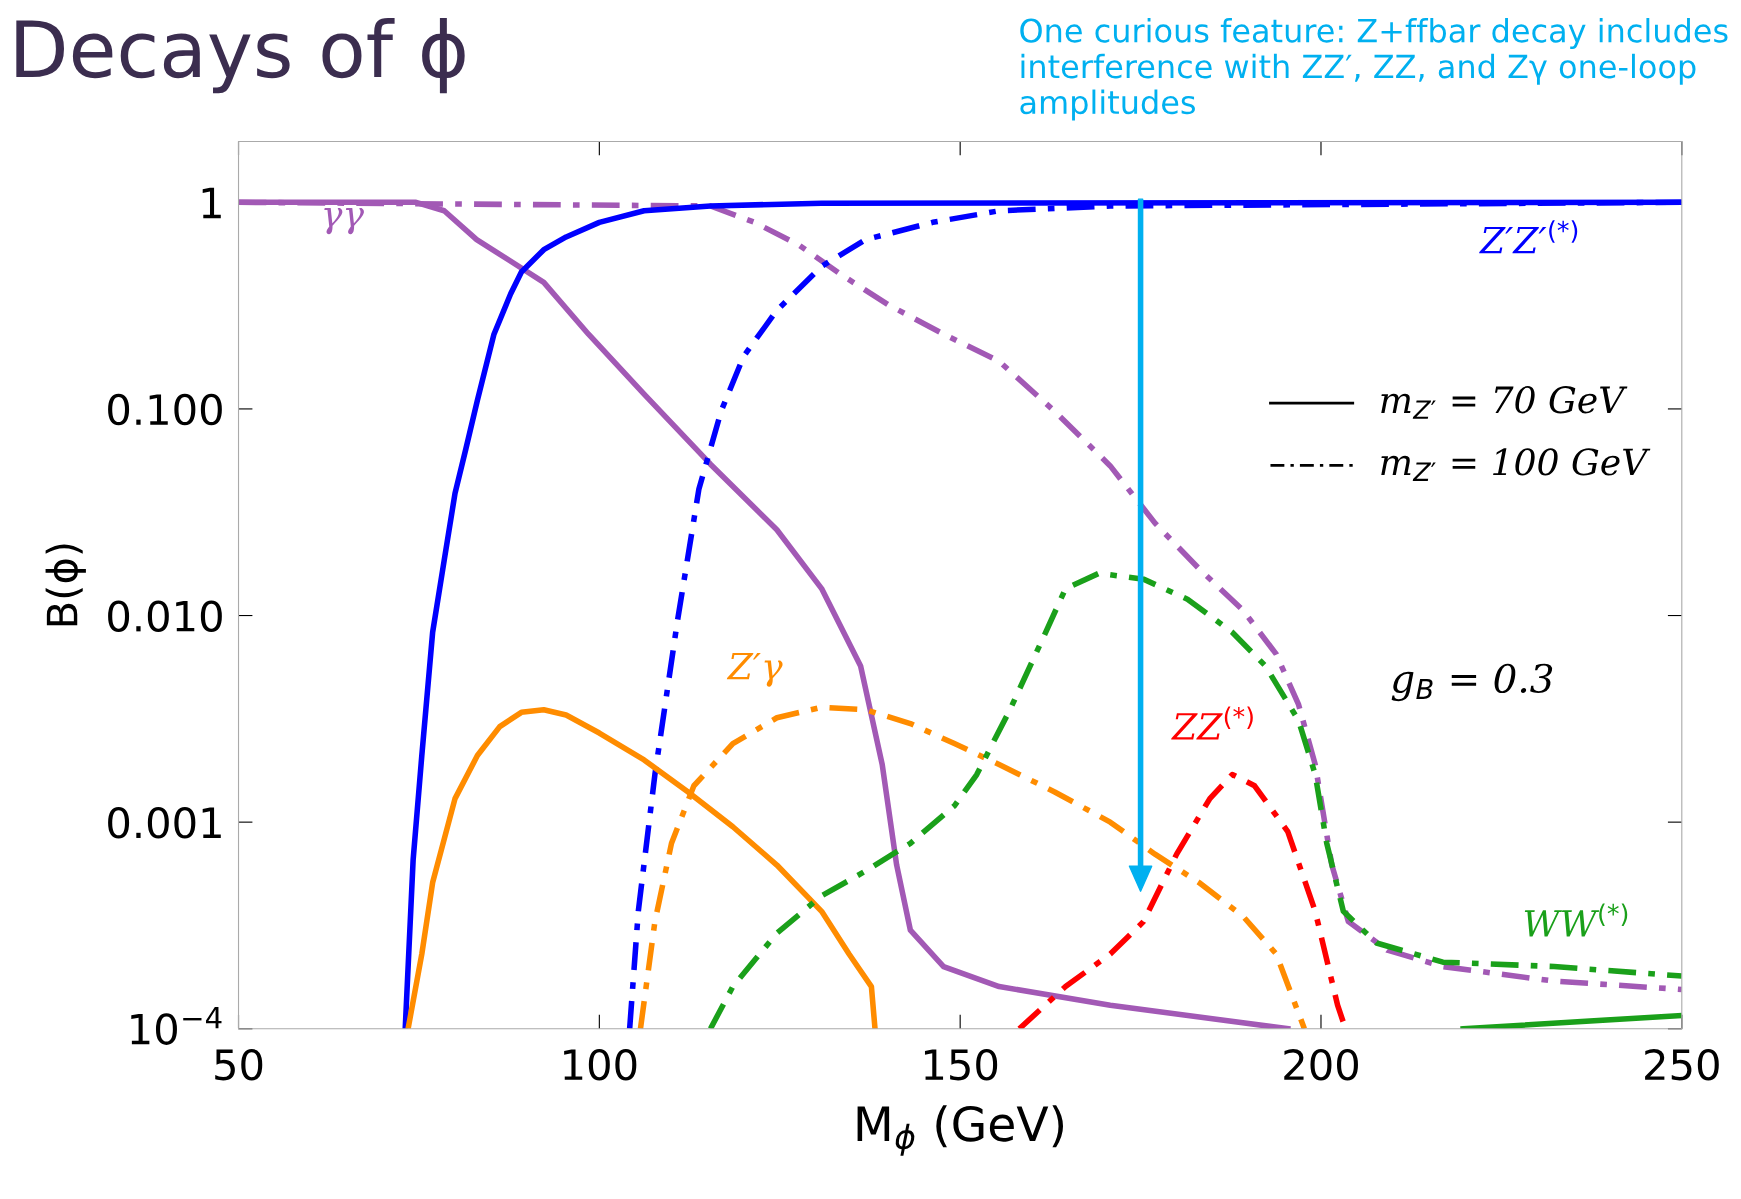 This screenshot has height=1199, width=1741. I want to click on x-axis-title: M$_{ϕ}$ (GeV), so click(960, 1130).